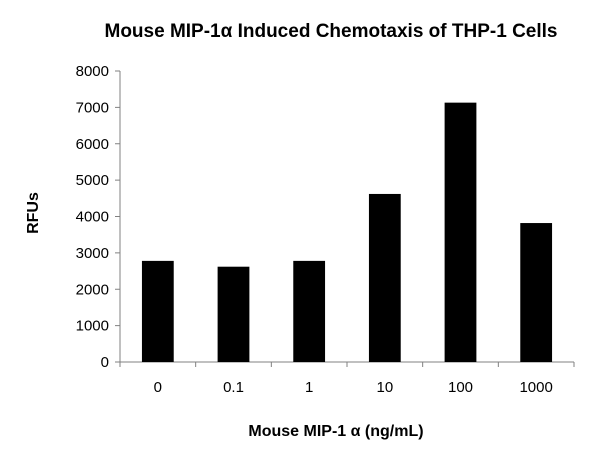 This screenshot has width=612, height=450. I want to click on x-tick-label: 0, so click(158, 387).